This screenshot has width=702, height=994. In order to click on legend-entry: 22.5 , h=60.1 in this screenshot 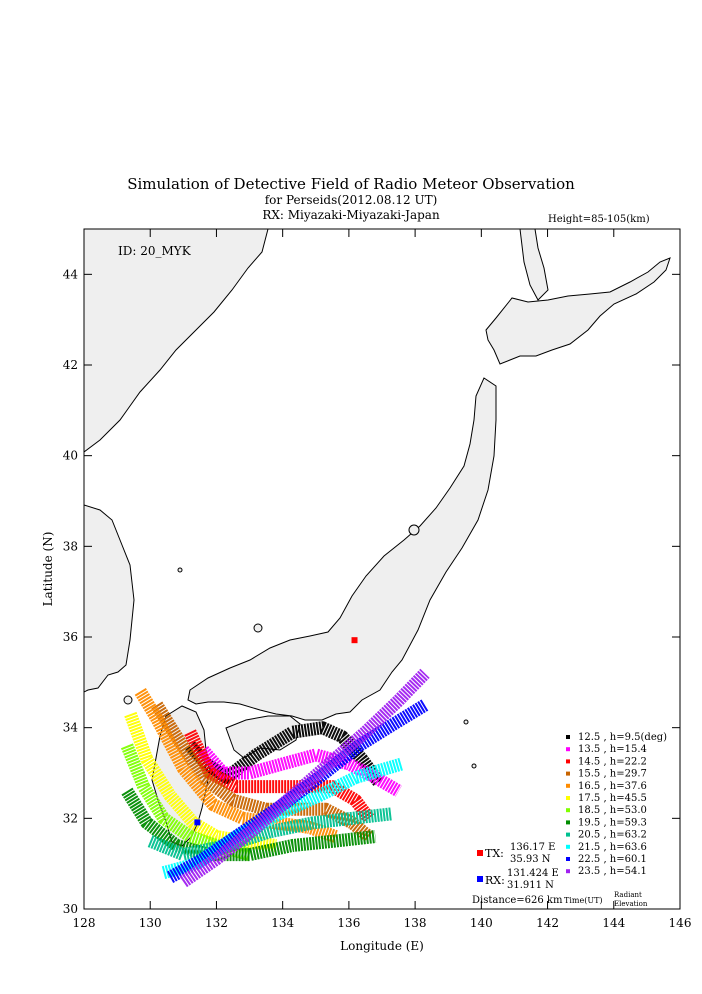, I will do `click(612, 859)`.